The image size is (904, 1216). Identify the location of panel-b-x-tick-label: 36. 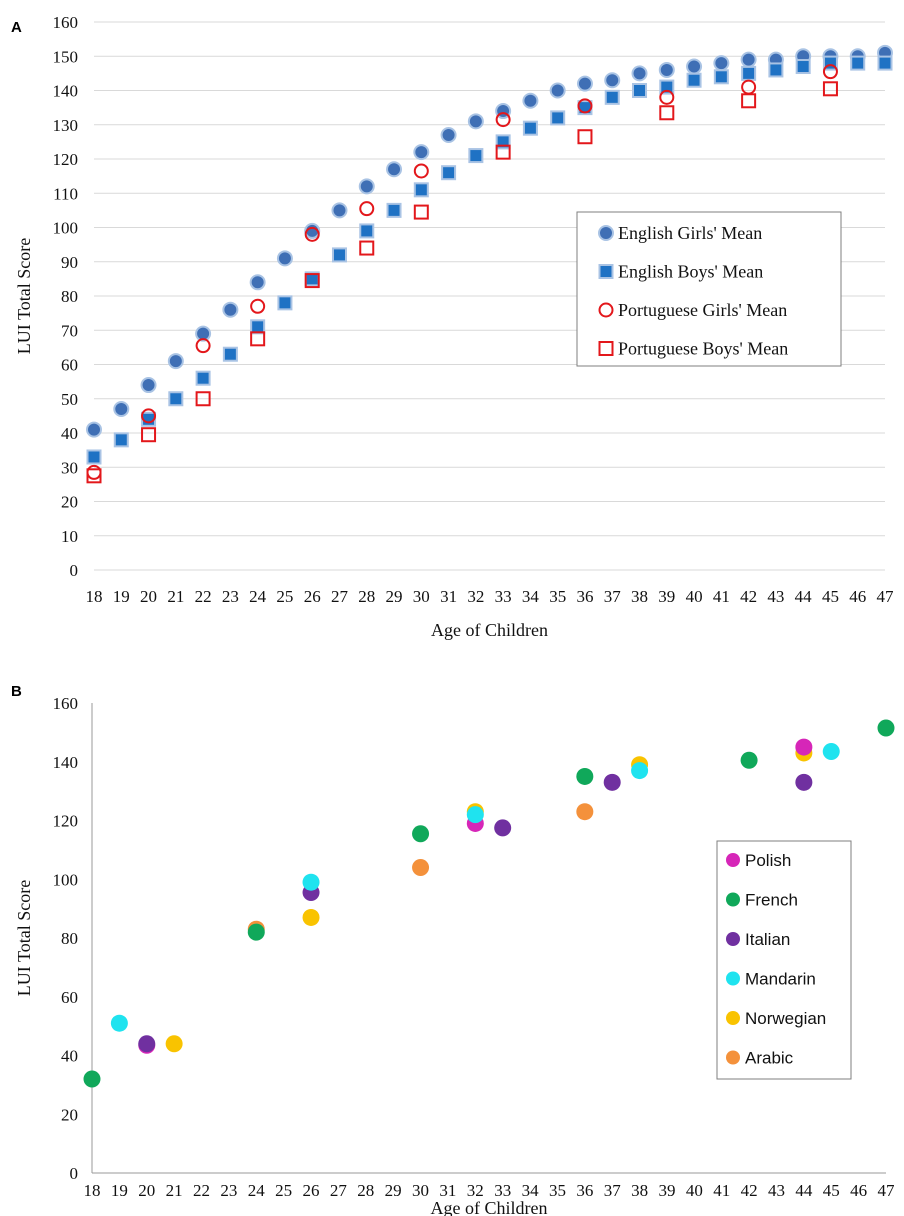
(584, 1190).